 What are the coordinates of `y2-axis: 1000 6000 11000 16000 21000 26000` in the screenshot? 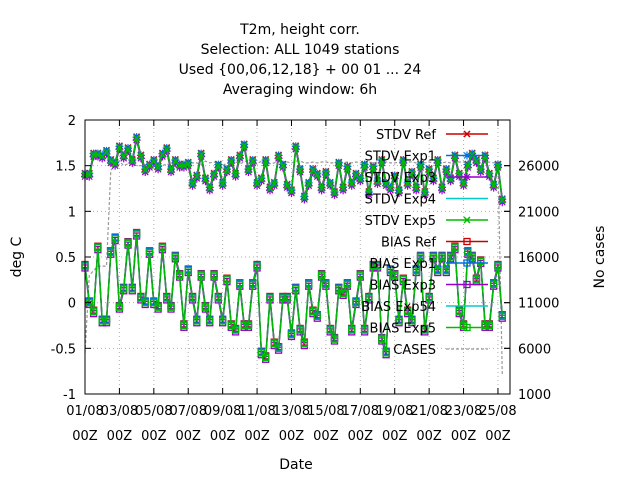 It's located at (531, 281).